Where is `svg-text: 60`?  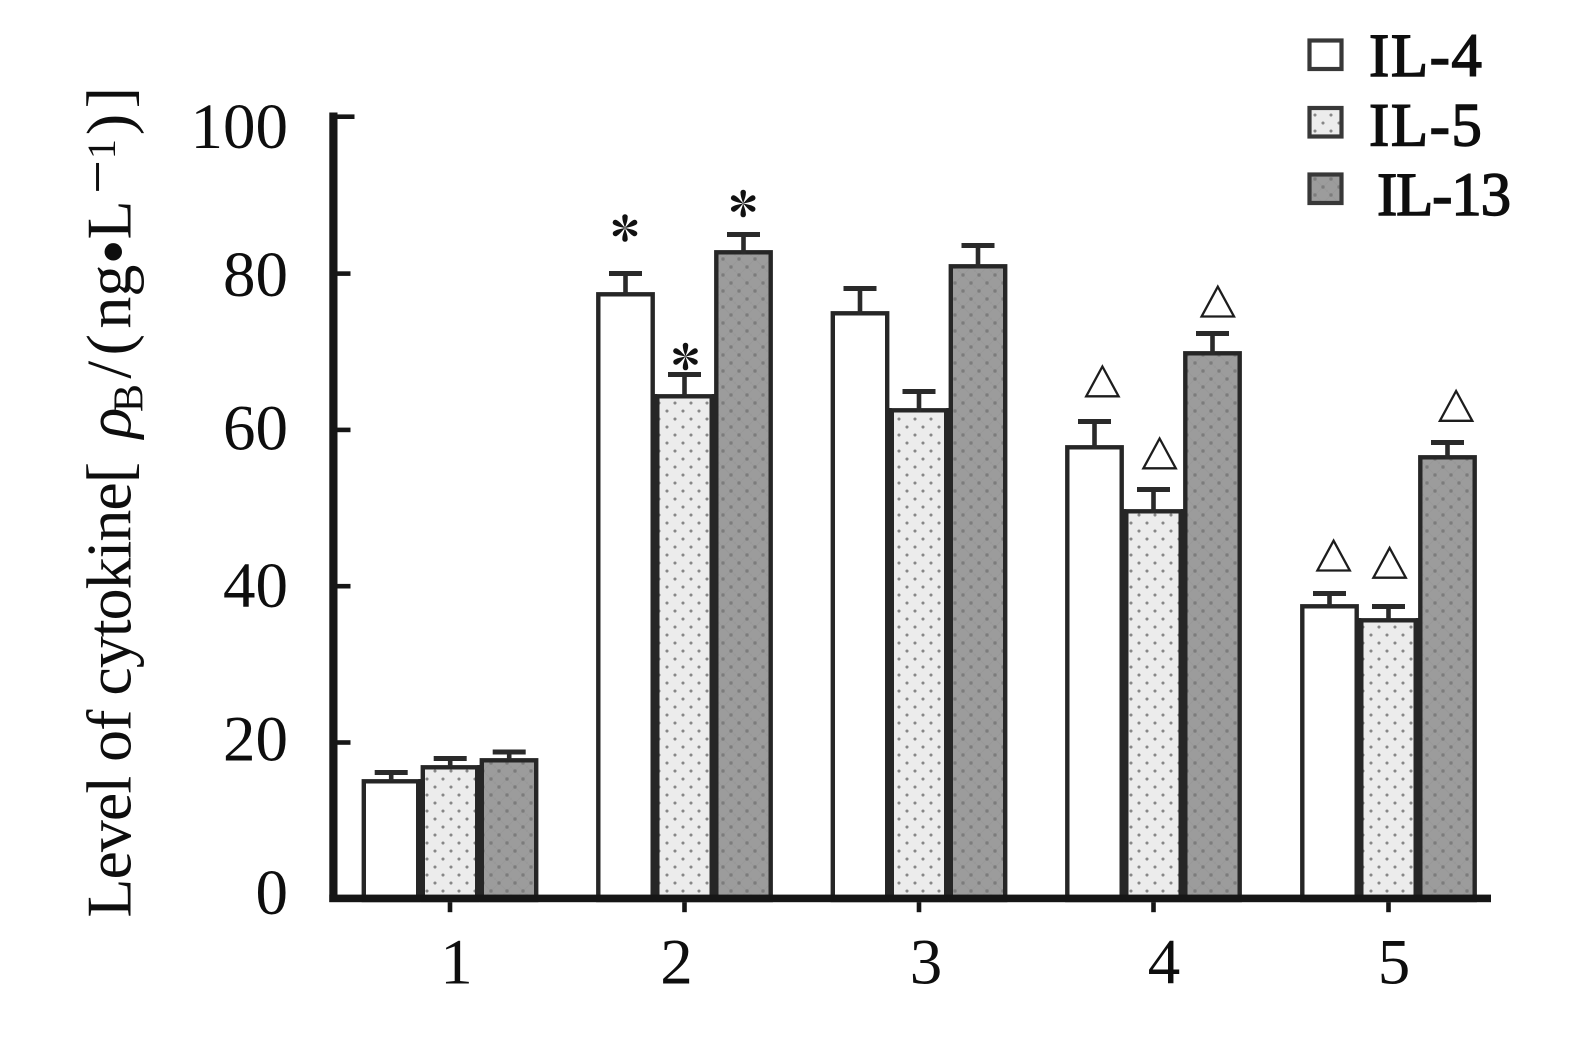
svg-text: 60 is located at coordinates (255, 429).